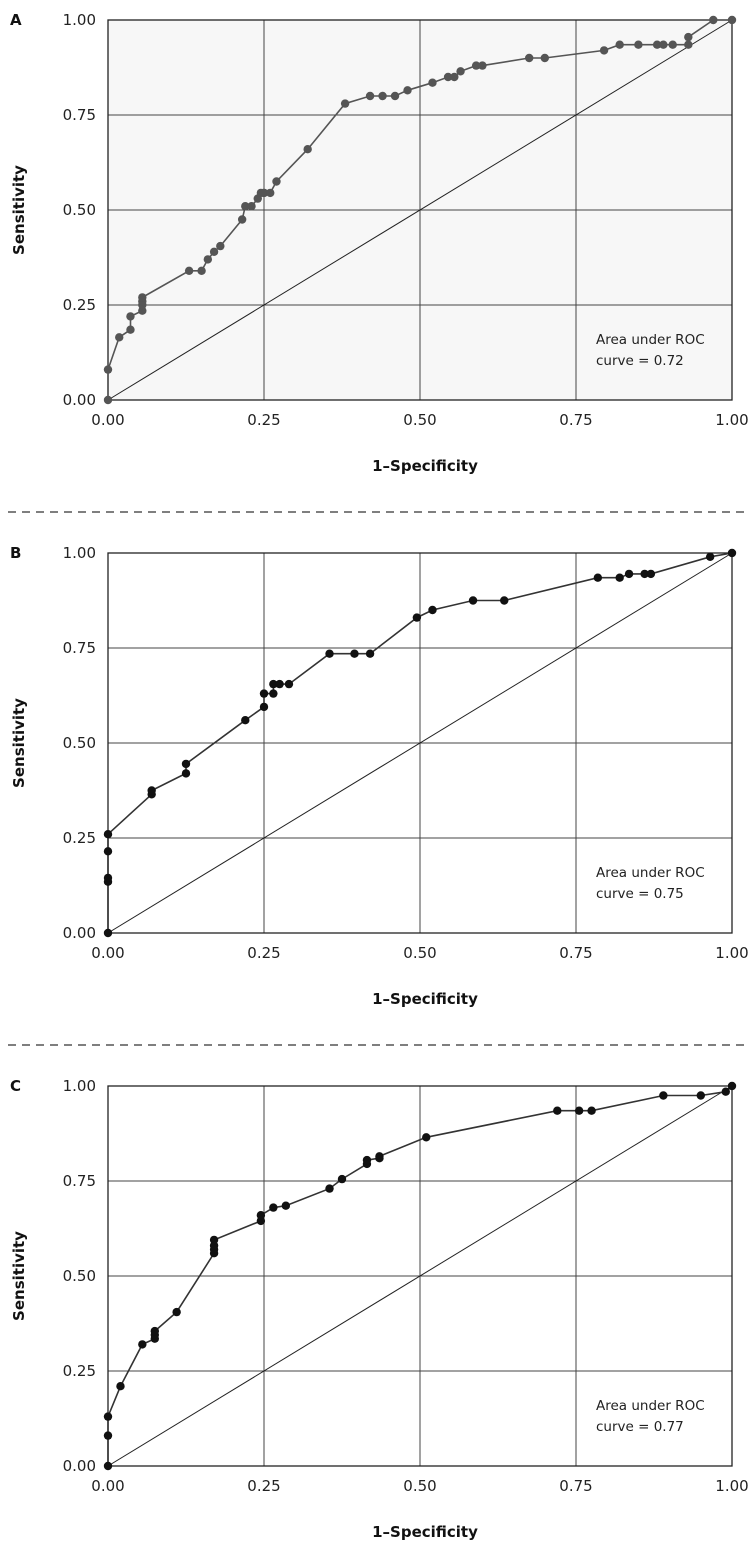  I want to click on x-tick-label: 0.50, so click(419, 420).